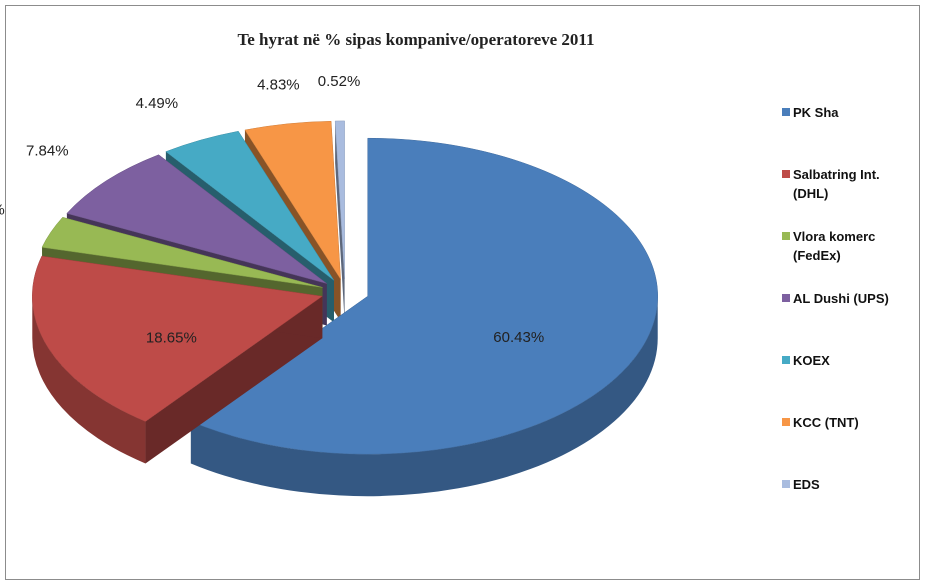 The image size is (926, 586). What do you see at coordinates (47, 151) in the screenshot?
I see `data-label: 7.84%` at bounding box center [47, 151].